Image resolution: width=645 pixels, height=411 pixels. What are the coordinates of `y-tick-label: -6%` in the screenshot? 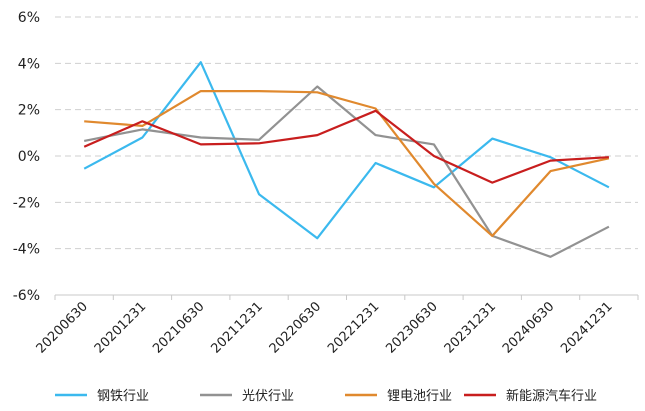 It's located at (26, 296).